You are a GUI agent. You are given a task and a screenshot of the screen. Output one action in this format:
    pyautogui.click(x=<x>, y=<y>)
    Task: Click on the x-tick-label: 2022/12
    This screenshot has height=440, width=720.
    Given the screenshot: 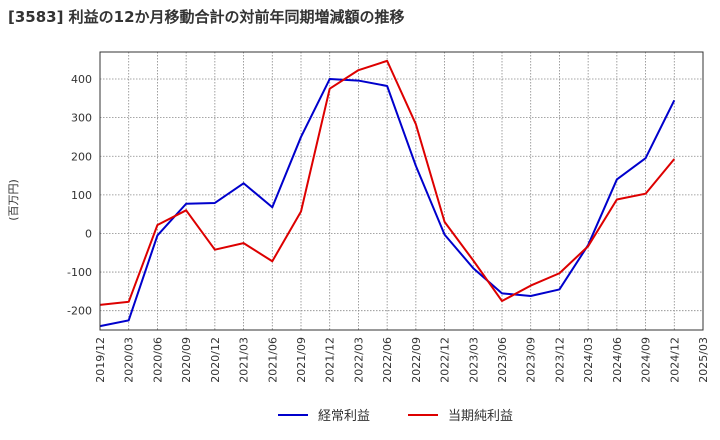 What is the action you would take?
    pyautogui.click(x=445, y=360)
    